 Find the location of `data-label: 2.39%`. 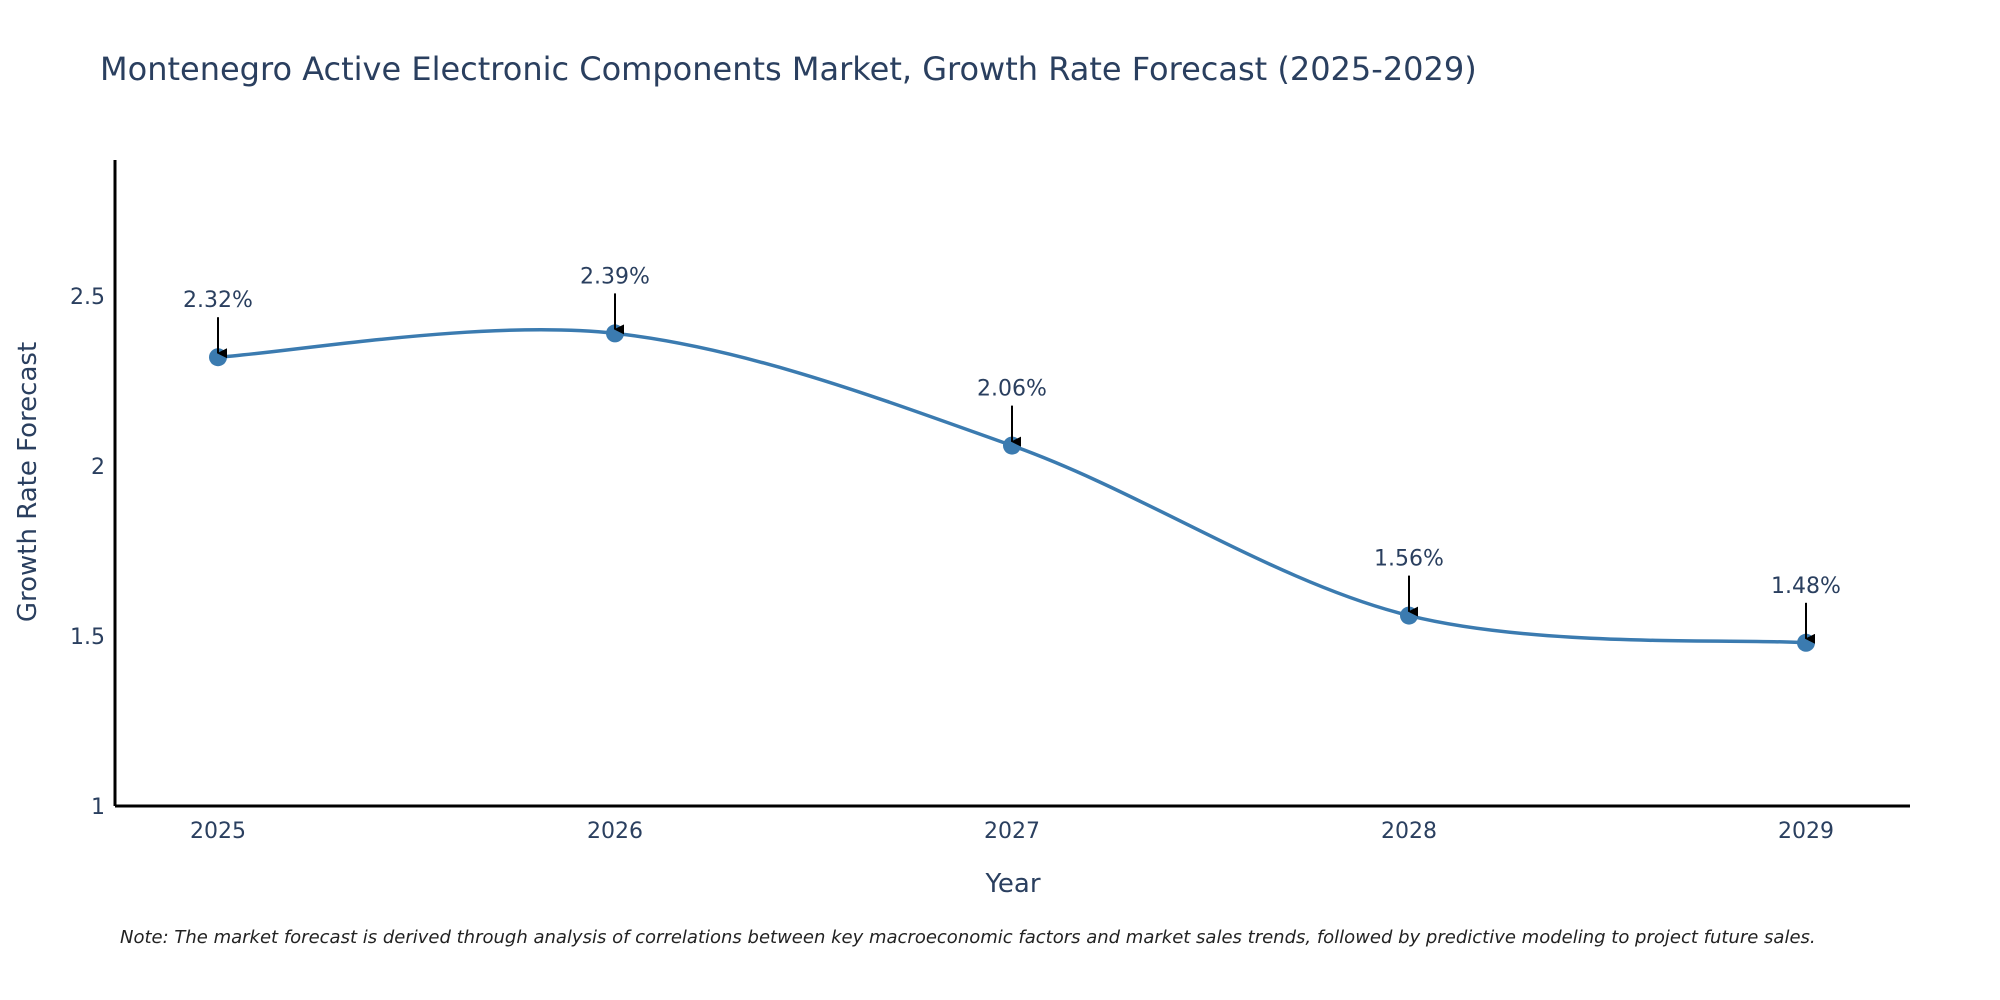

data-label: 2.39% is located at coordinates (615, 276).